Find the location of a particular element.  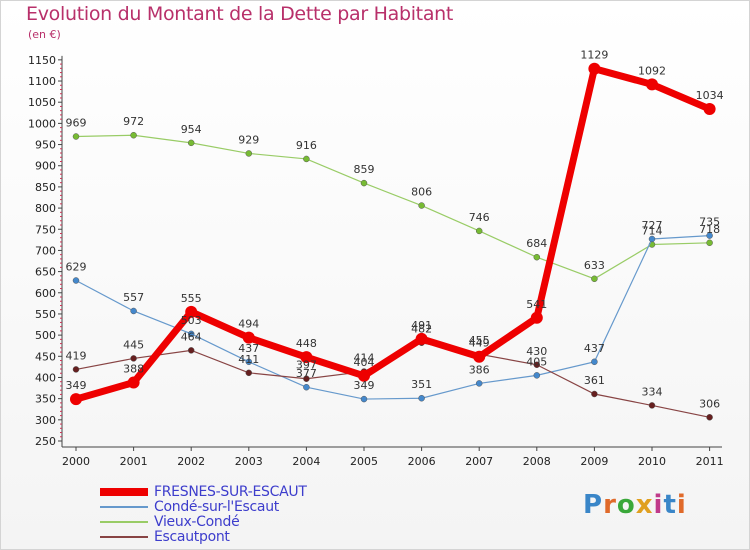

logo-letter: P is located at coordinates (593, 505).